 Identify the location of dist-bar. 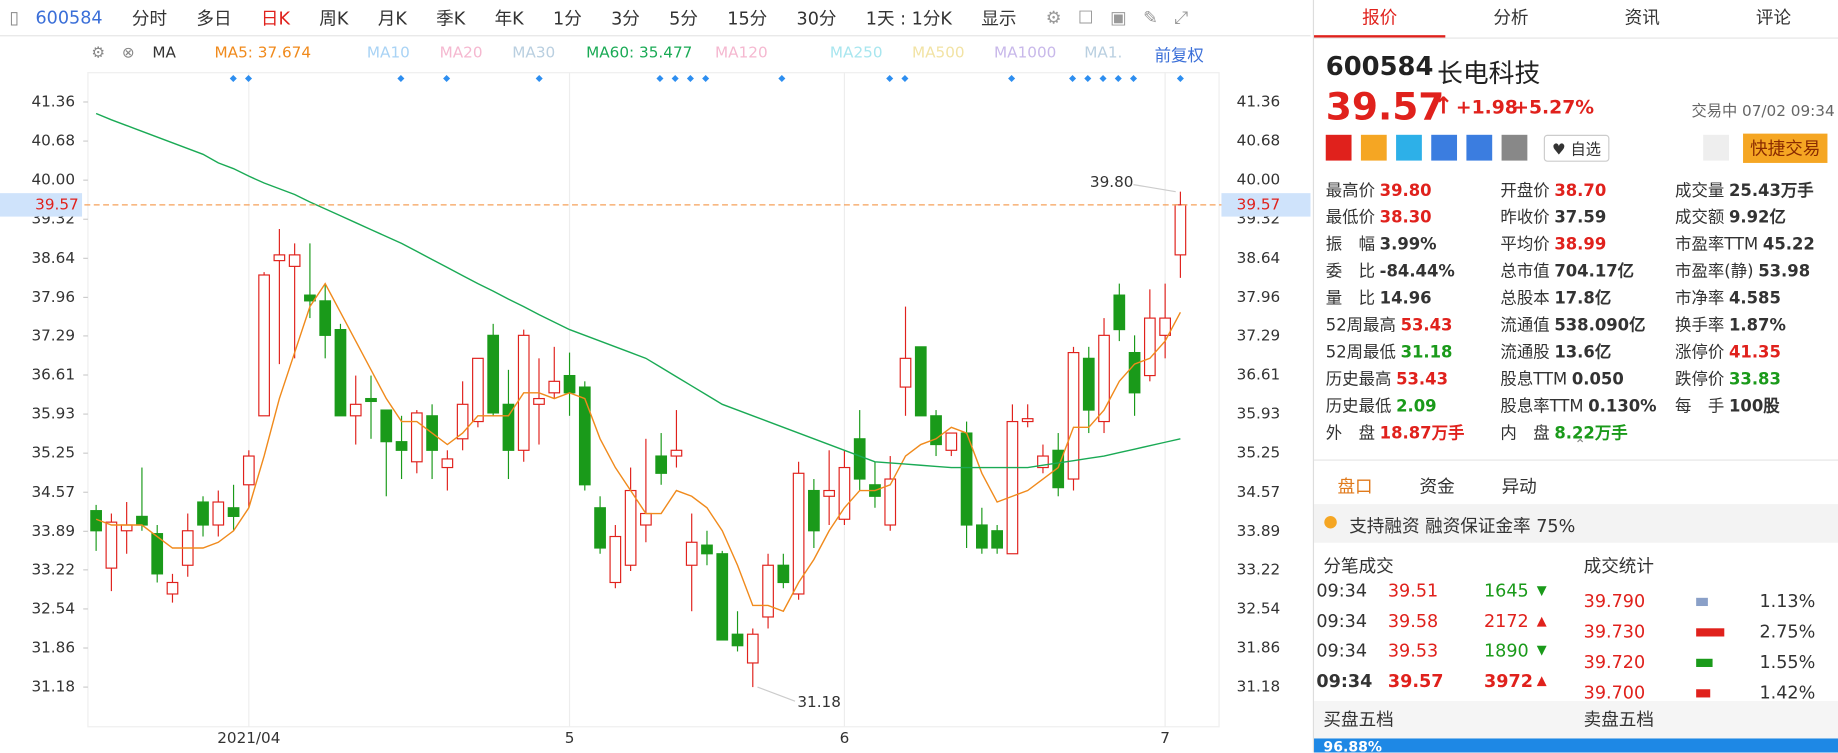
(1704, 662).